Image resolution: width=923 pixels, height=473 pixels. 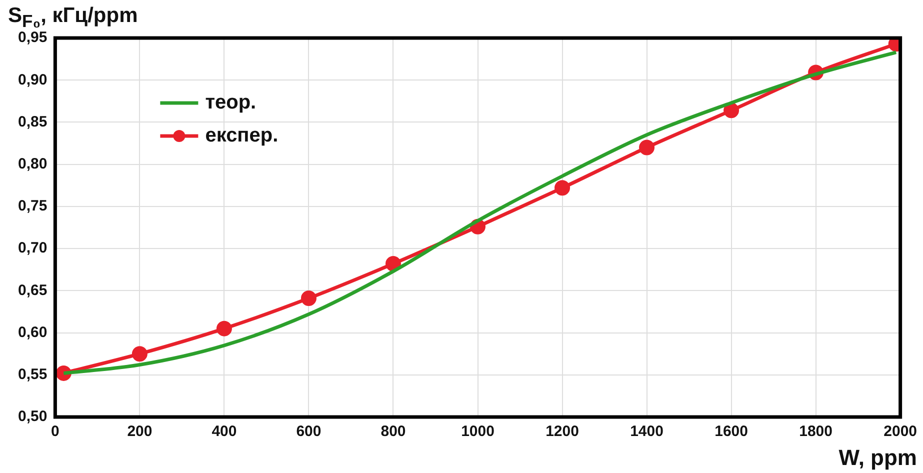 I want to click on legend-label: теор., so click(x=230, y=103).